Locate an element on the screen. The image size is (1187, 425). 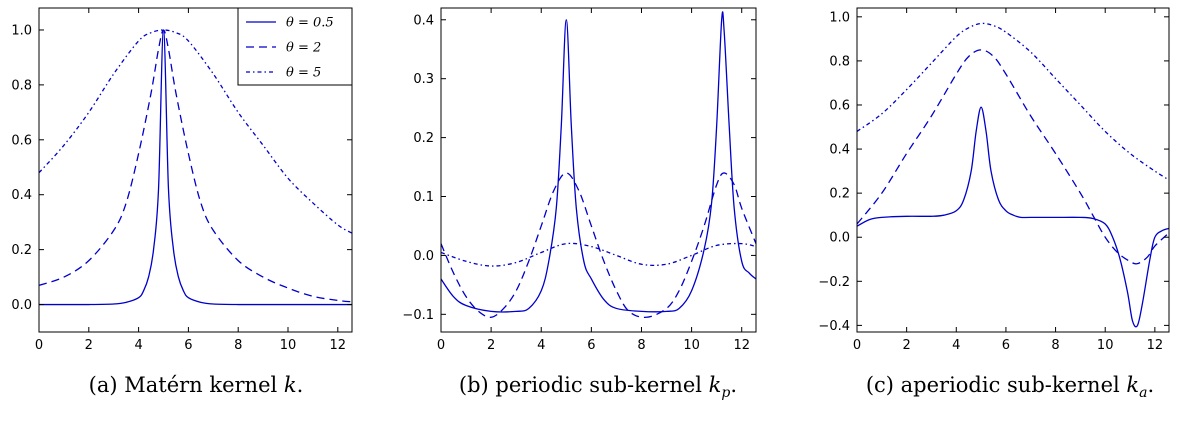
y-tick-label: 0.3 is located at coordinates (423, 79).